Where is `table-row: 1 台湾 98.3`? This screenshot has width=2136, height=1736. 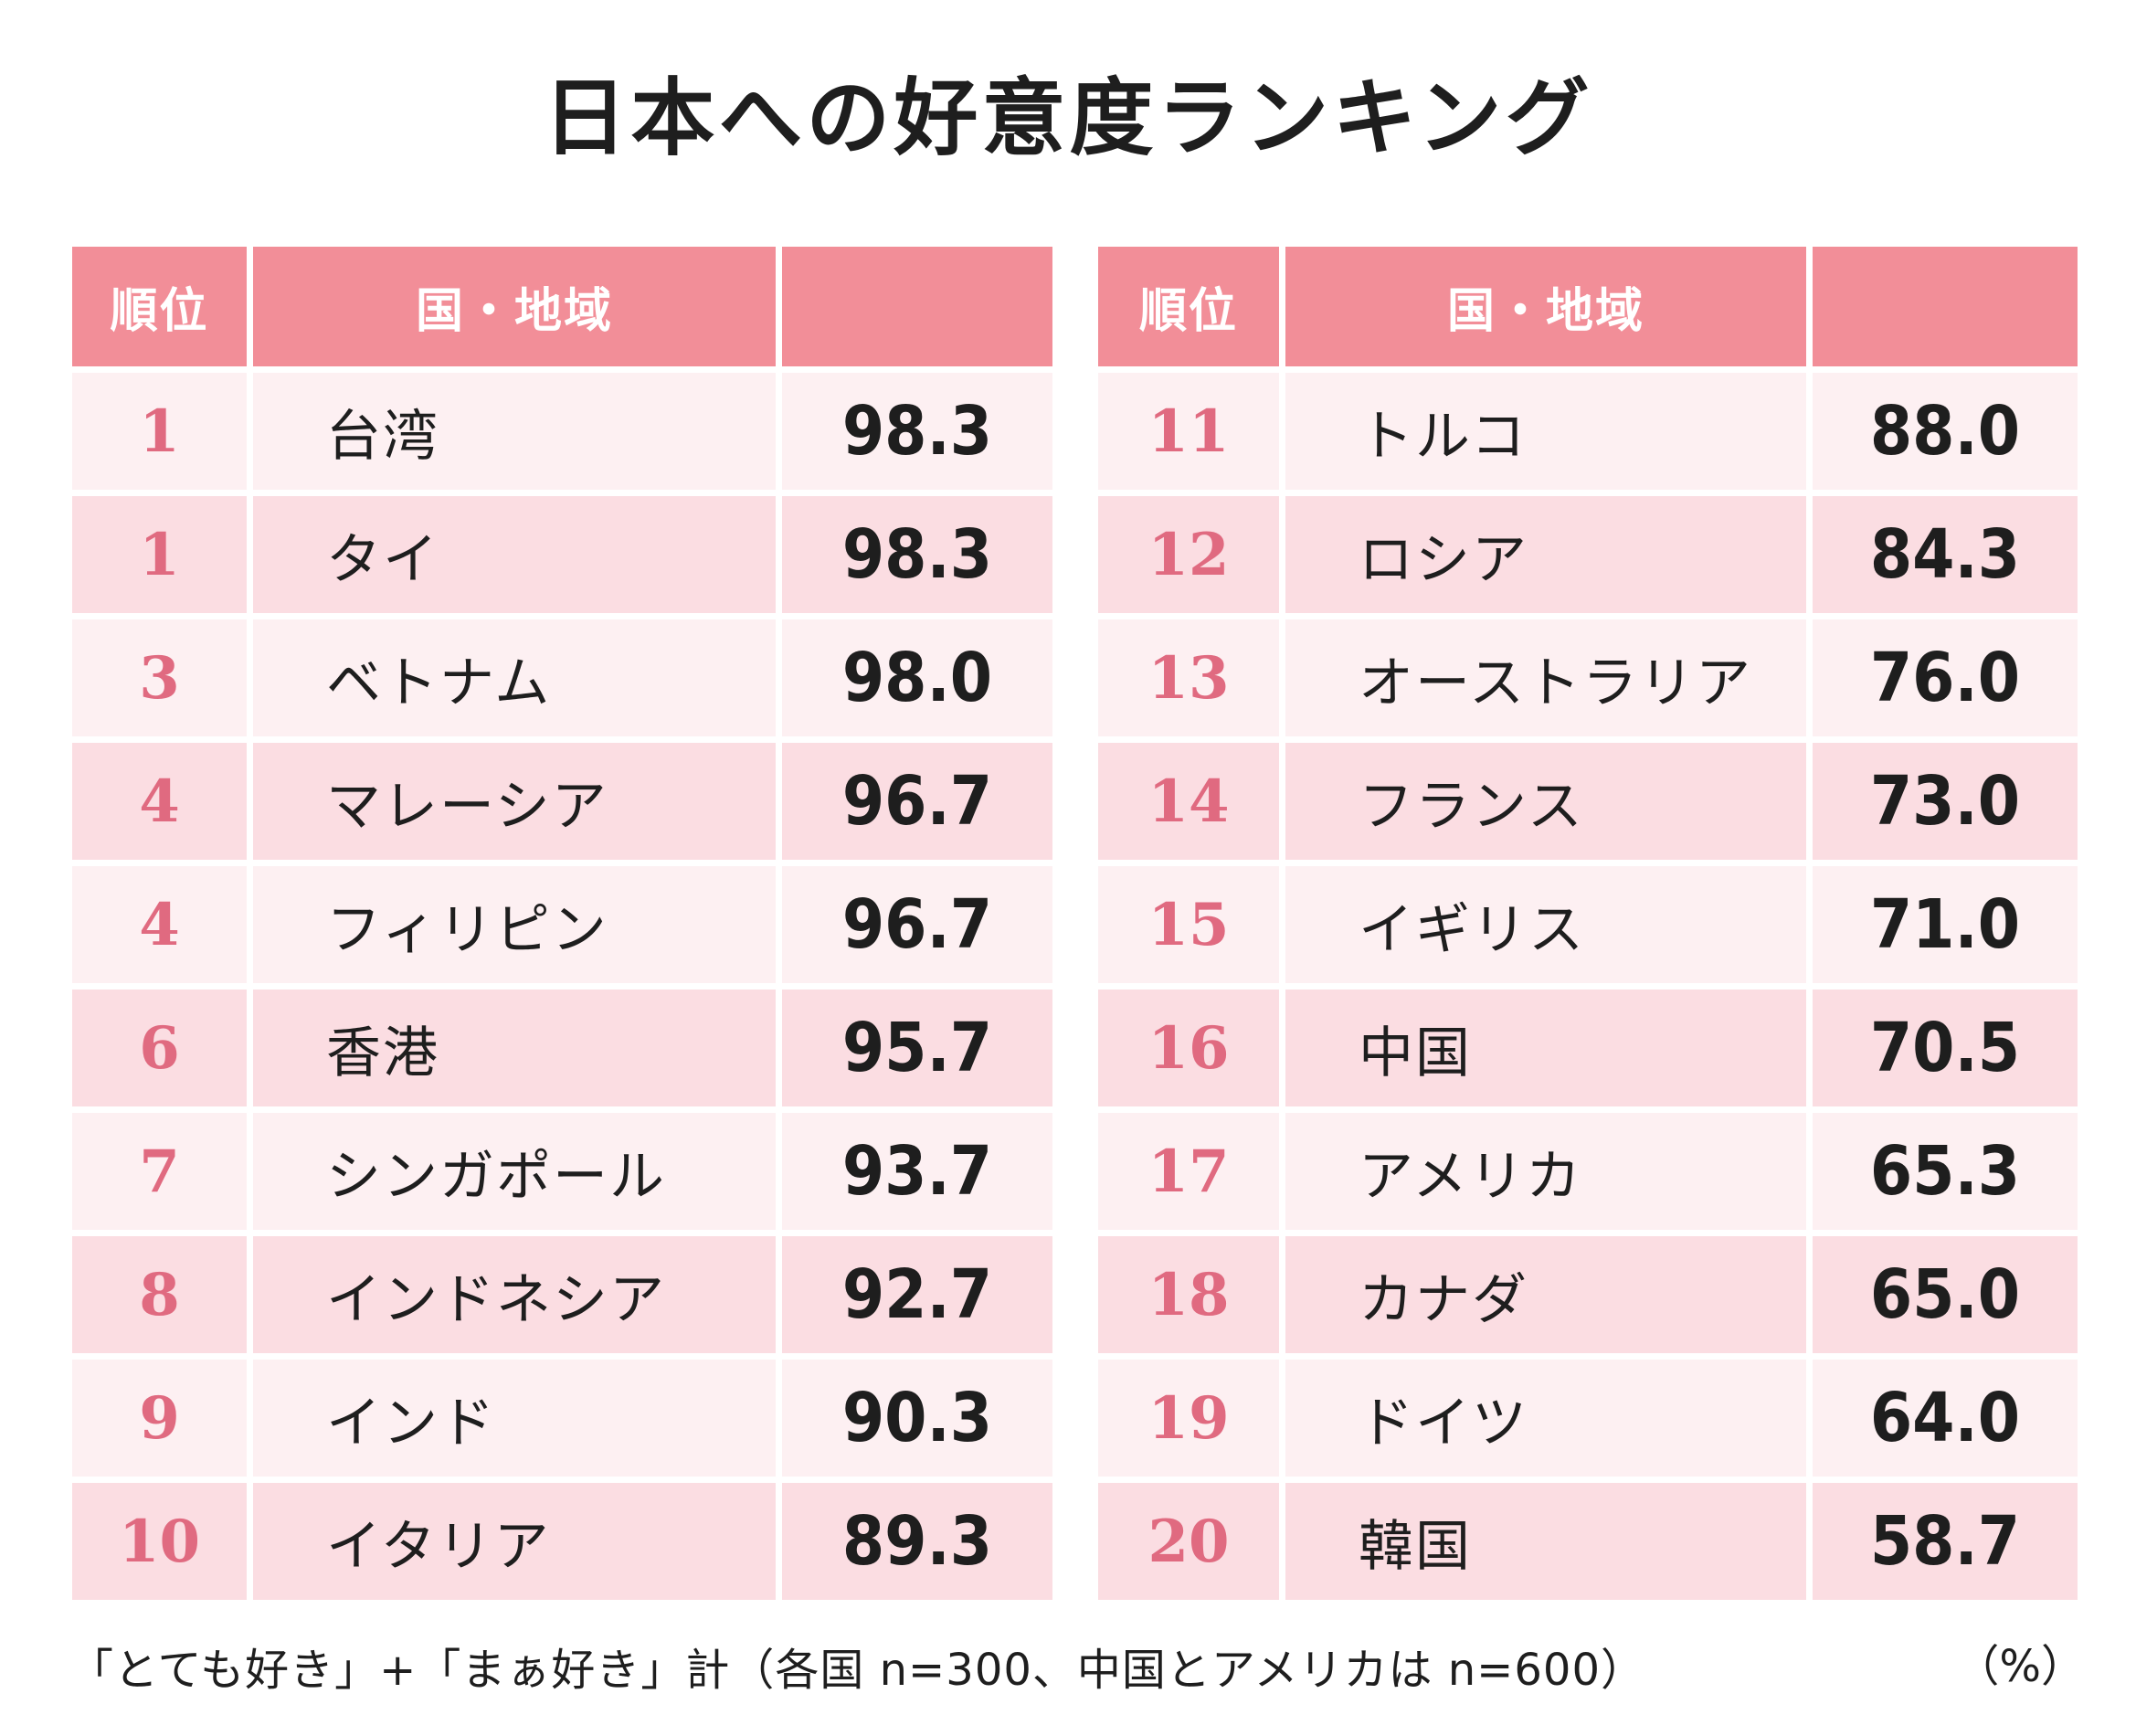 table-row: 1 台湾 98.3 is located at coordinates (562, 431).